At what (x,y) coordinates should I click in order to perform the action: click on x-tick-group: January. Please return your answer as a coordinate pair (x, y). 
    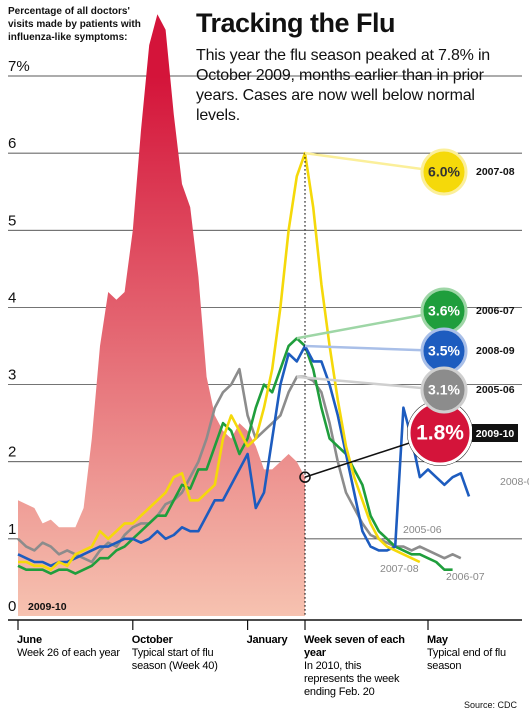
    Looking at the image, I should click on (302, 640).